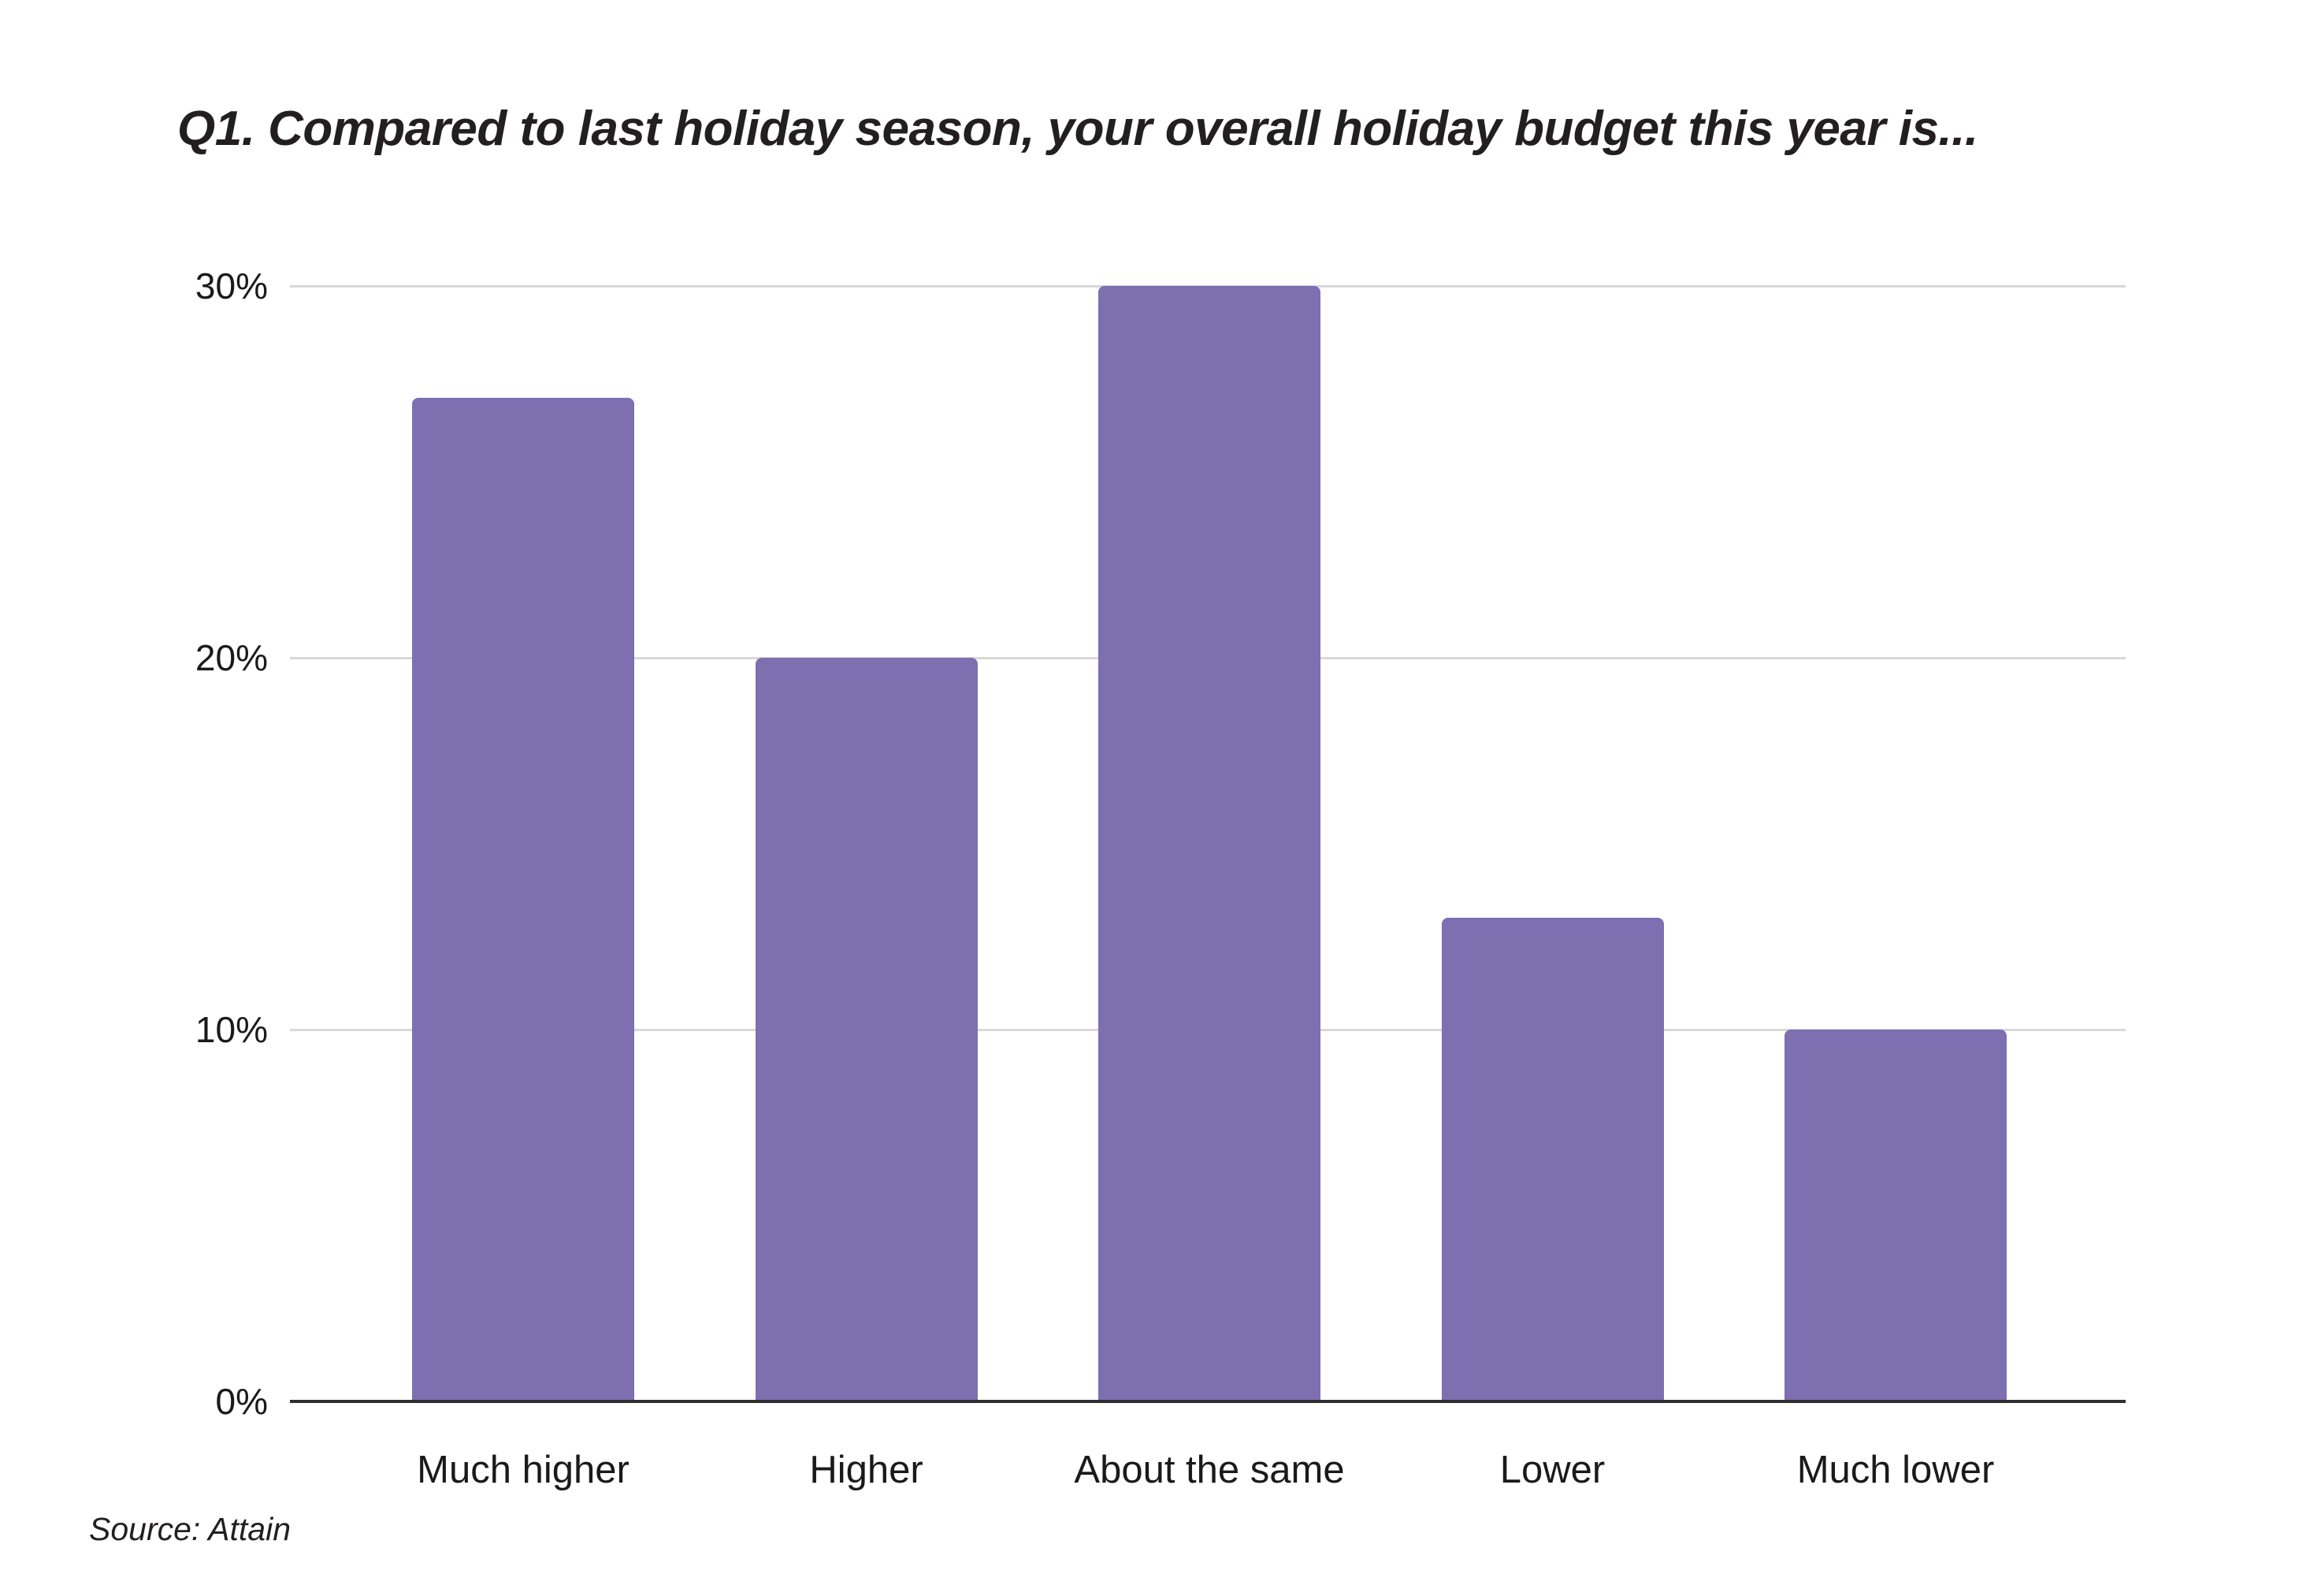  Describe the element at coordinates (523, 899) in the screenshot. I see `bar-much-higher` at that location.